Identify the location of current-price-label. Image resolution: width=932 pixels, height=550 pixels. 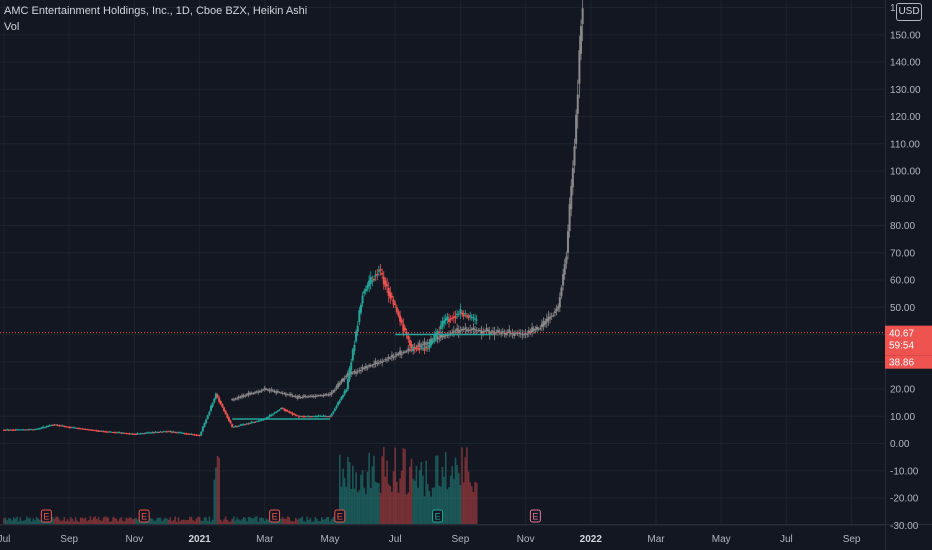
(908, 340).